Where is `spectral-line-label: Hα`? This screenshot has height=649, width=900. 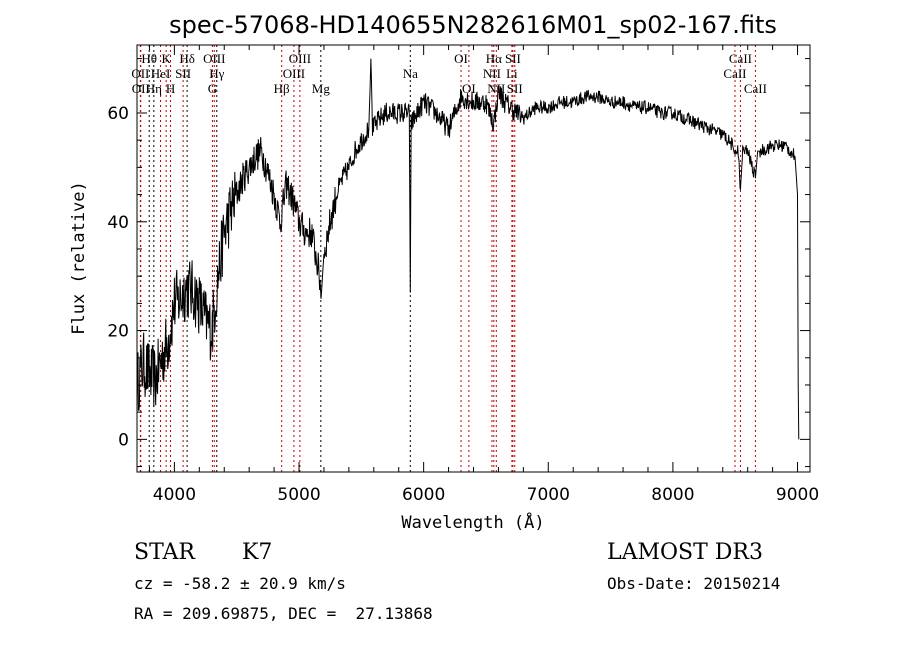 spectral-line-label: Hα is located at coordinates (494, 58).